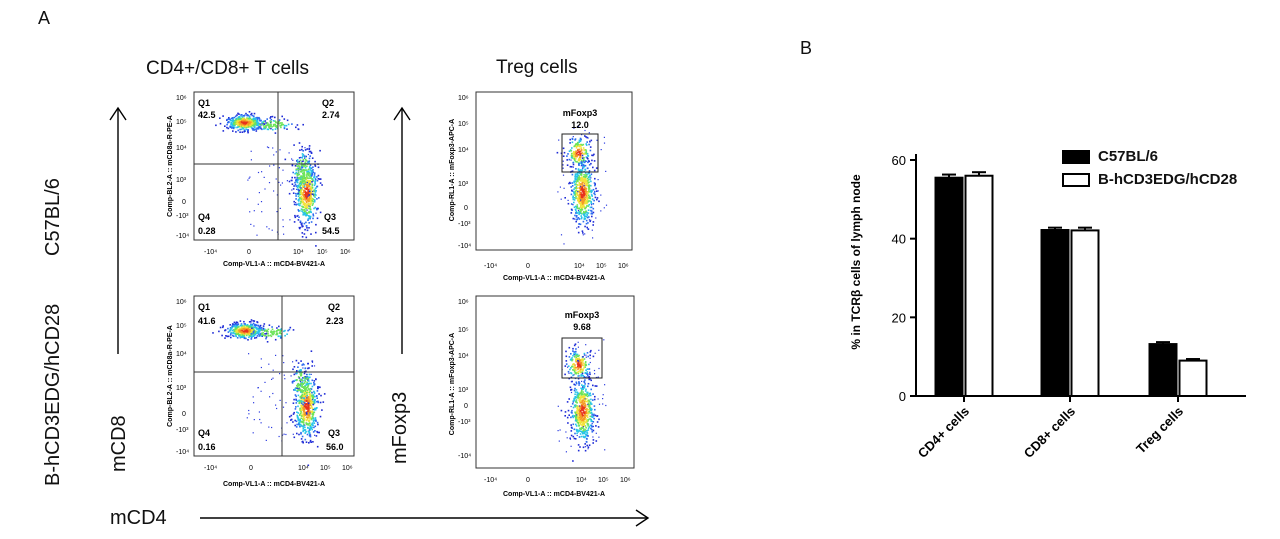 The width and height of the screenshot is (1280, 539). Describe the element at coordinates (53, 217) in the screenshot. I see `row-label-c57bl6: C57BL/6` at that location.